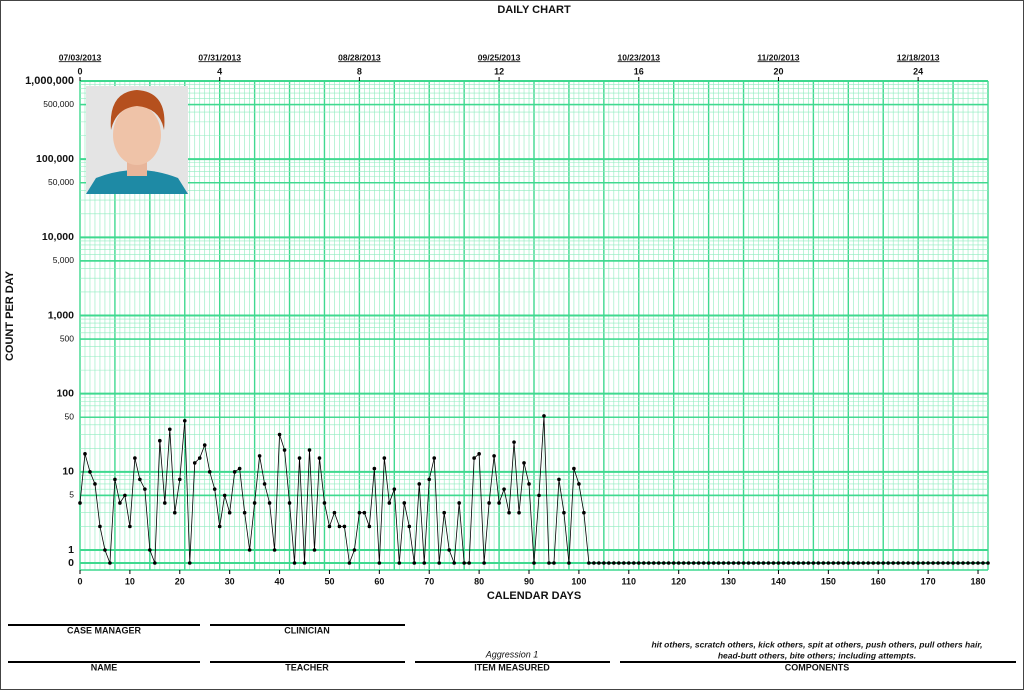 This screenshot has height=690, width=1024. What do you see at coordinates (10, 315) in the screenshot?
I see `y-axis-label: COUNT PER DAY` at bounding box center [10, 315].